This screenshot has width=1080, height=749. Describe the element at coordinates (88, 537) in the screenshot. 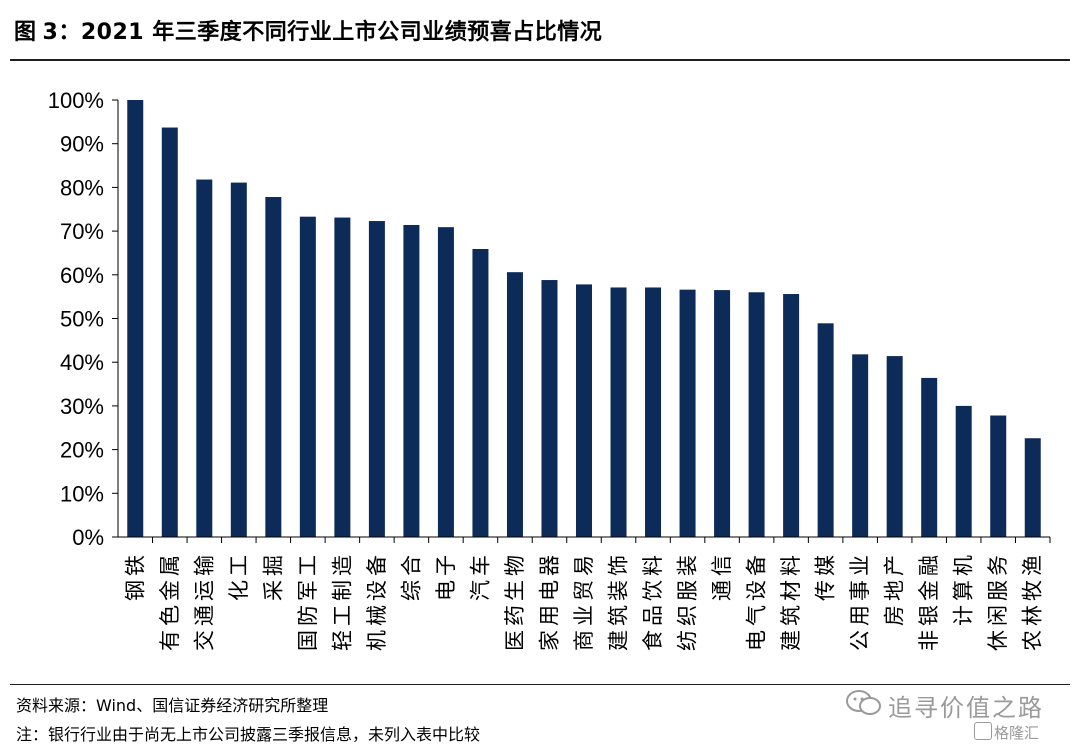

I see `y-tick-label: 0%` at that location.